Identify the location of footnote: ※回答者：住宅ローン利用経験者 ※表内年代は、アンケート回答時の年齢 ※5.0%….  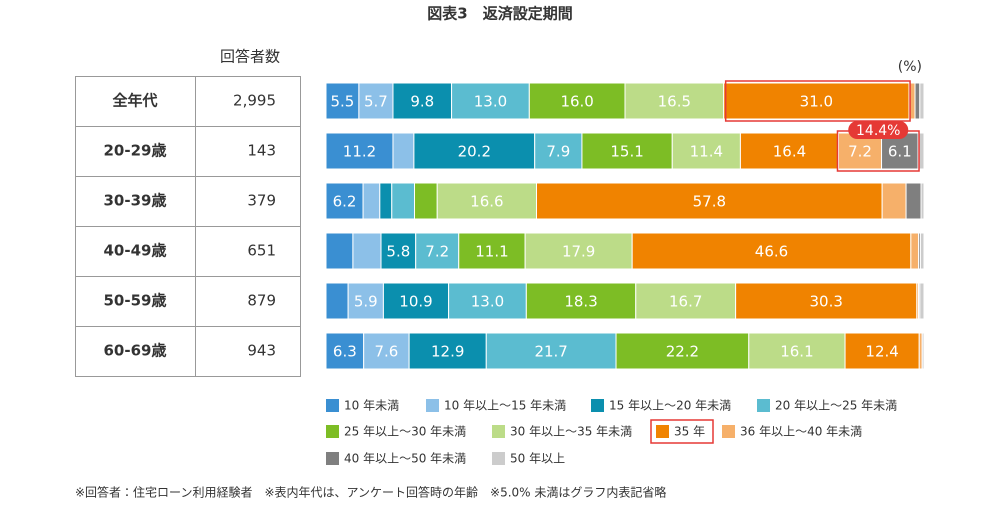
(370, 492).